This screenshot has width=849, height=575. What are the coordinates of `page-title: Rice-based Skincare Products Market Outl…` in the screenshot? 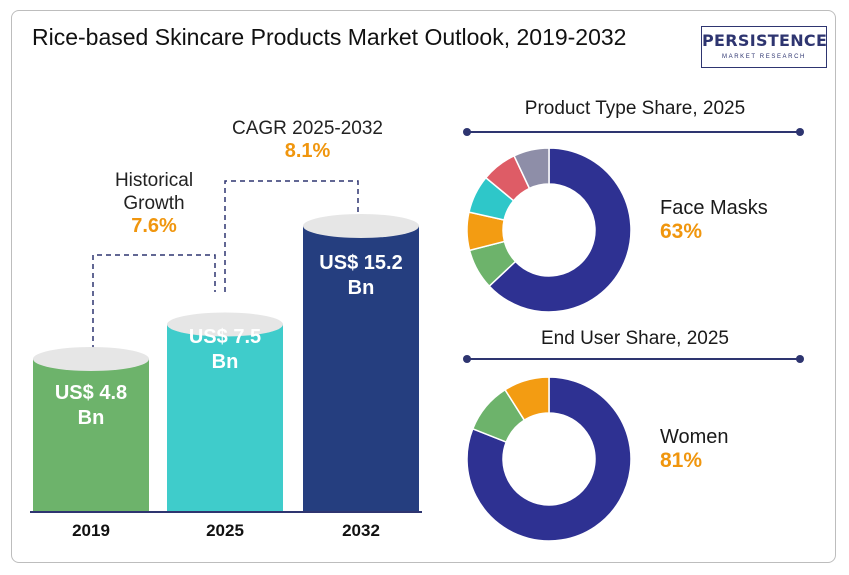 It's located at (329, 37).